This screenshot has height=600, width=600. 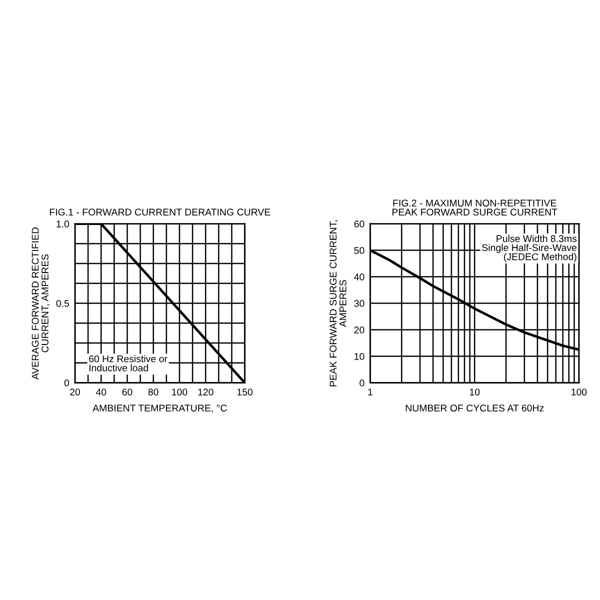 I want to click on x-axis-title: NUMBER OF CYCLES AT 60Hz, so click(x=475, y=408).